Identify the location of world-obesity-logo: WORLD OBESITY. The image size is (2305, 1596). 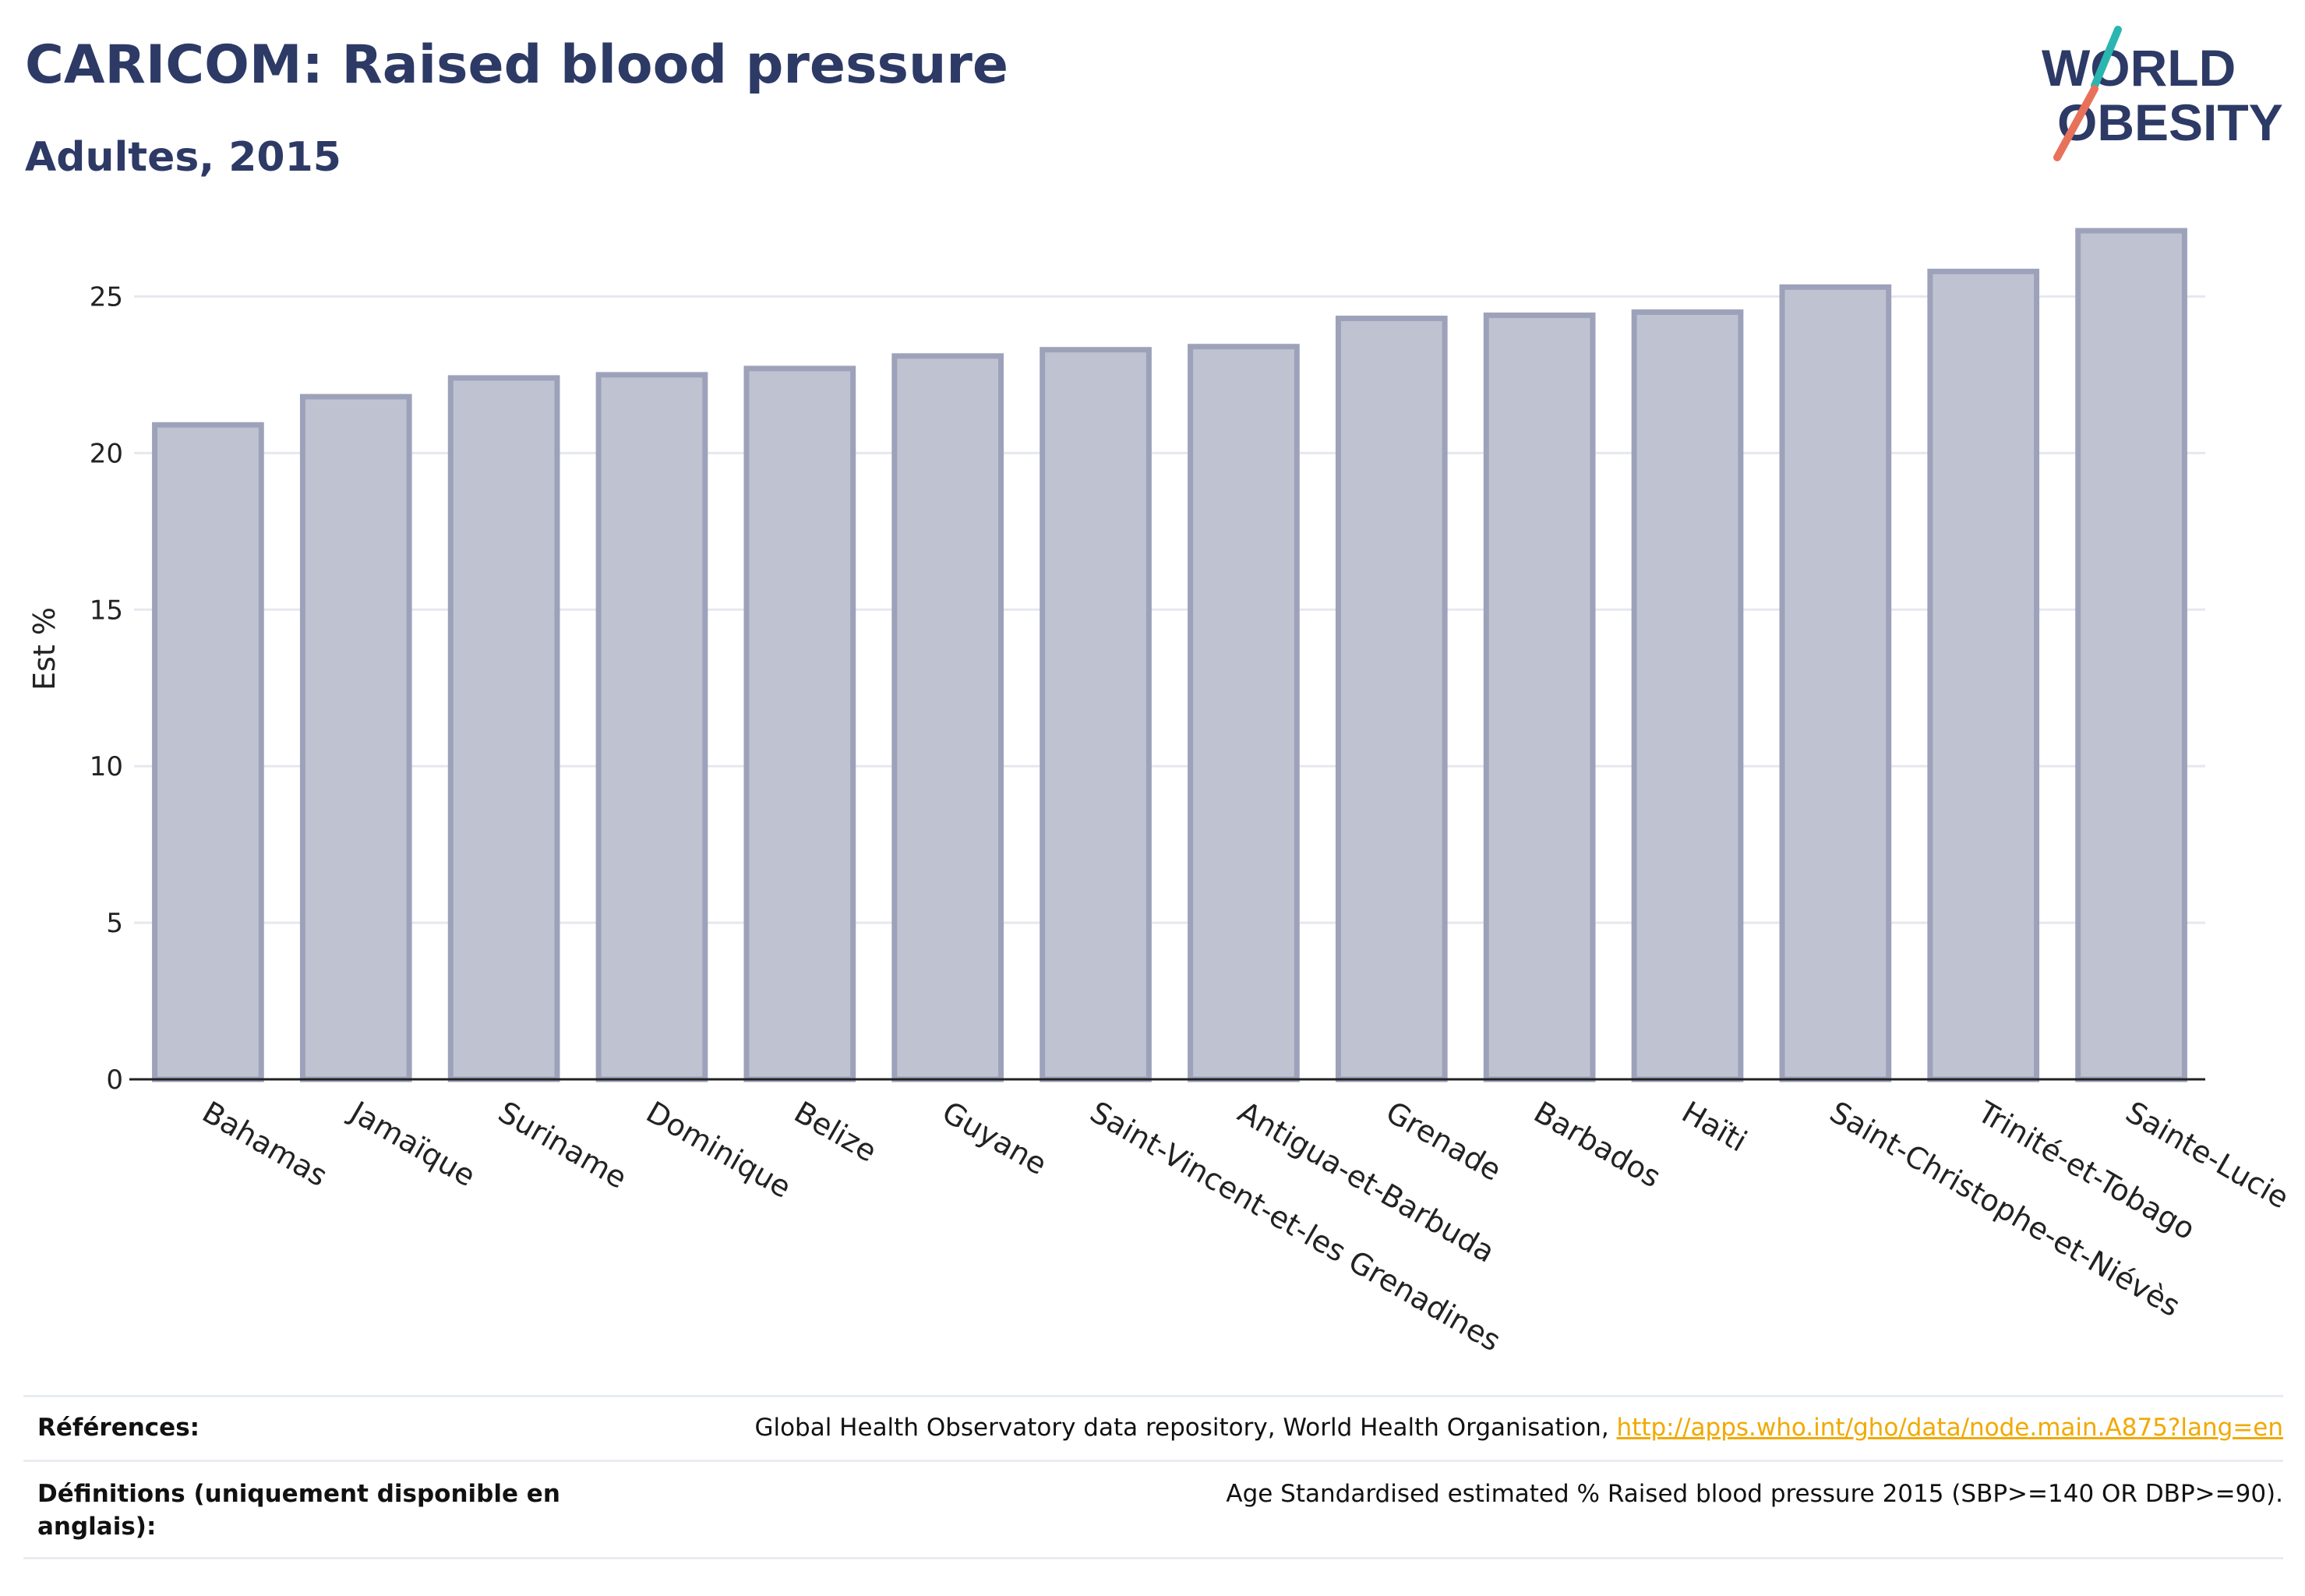
(2162, 93).